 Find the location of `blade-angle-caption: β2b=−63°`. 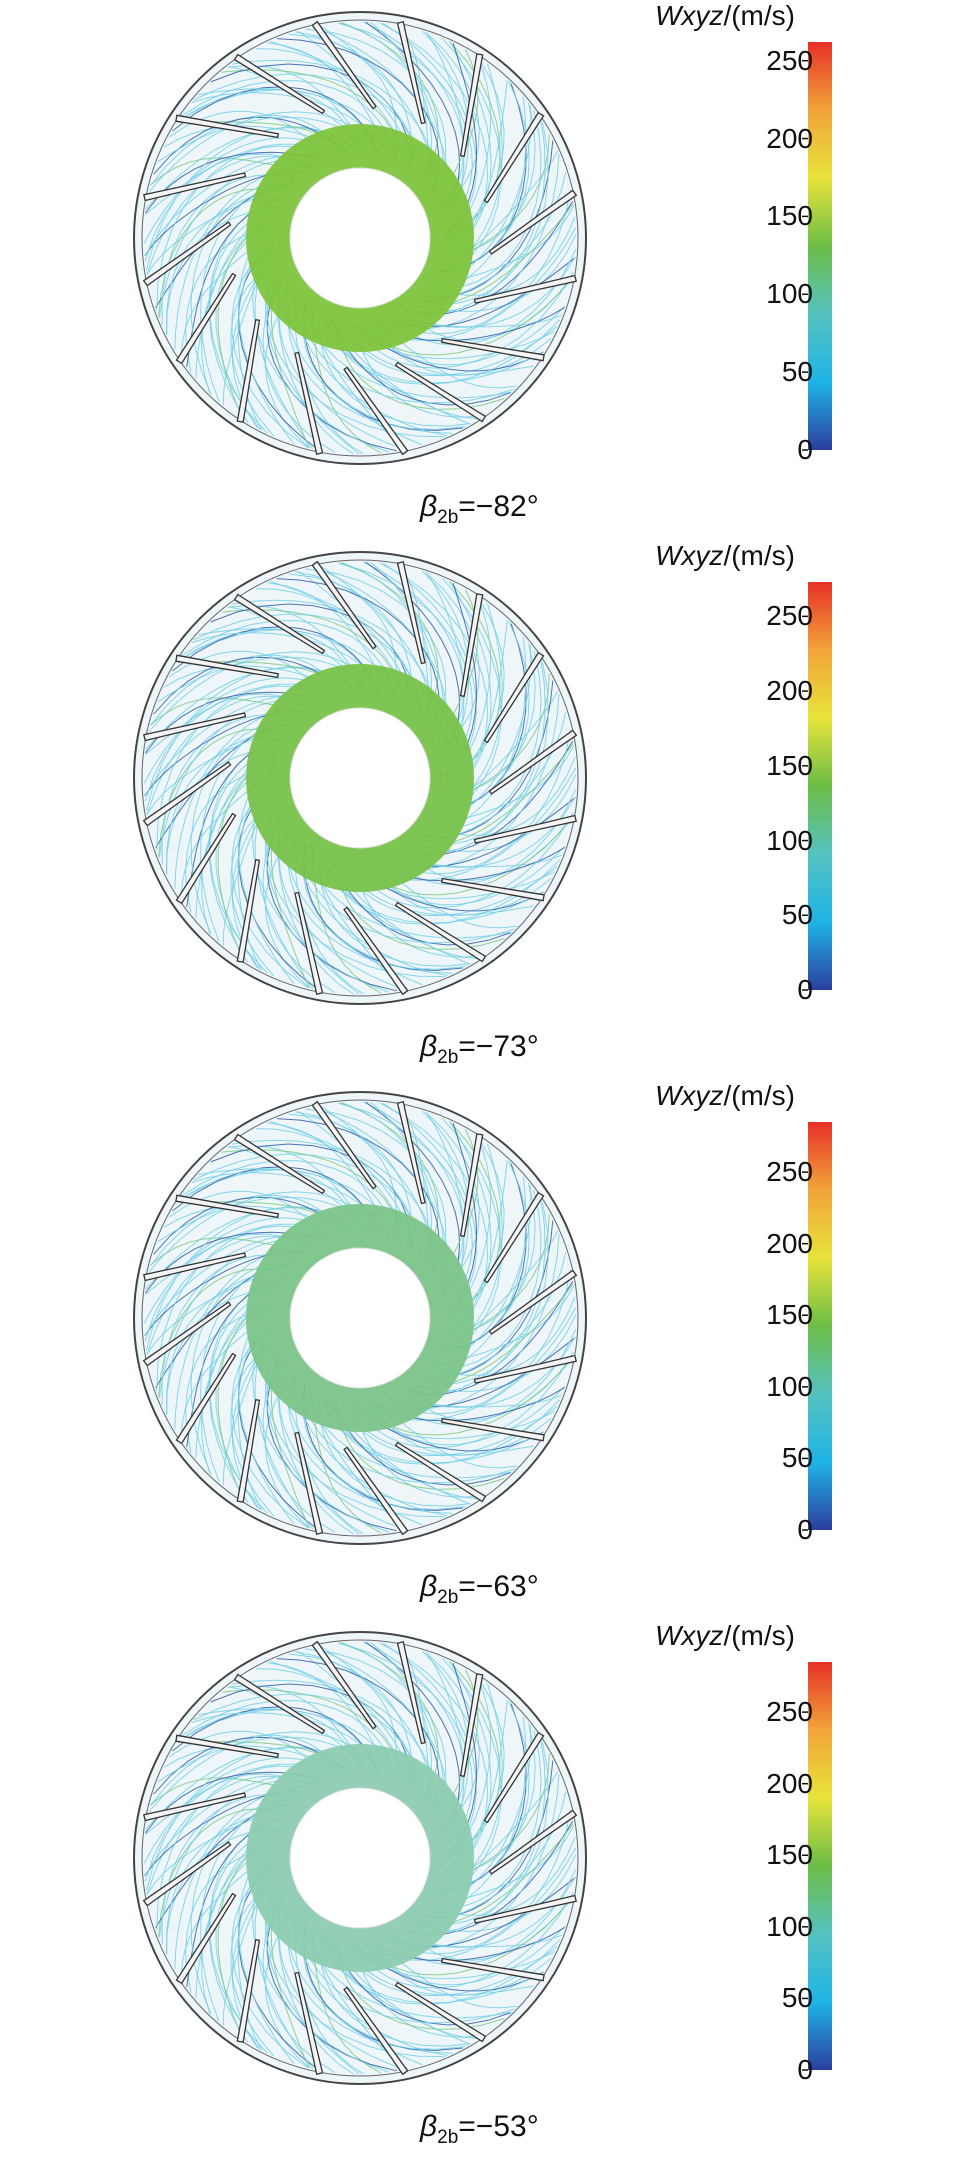

blade-angle-caption: β2b=−63° is located at coordinates (479, 1589).